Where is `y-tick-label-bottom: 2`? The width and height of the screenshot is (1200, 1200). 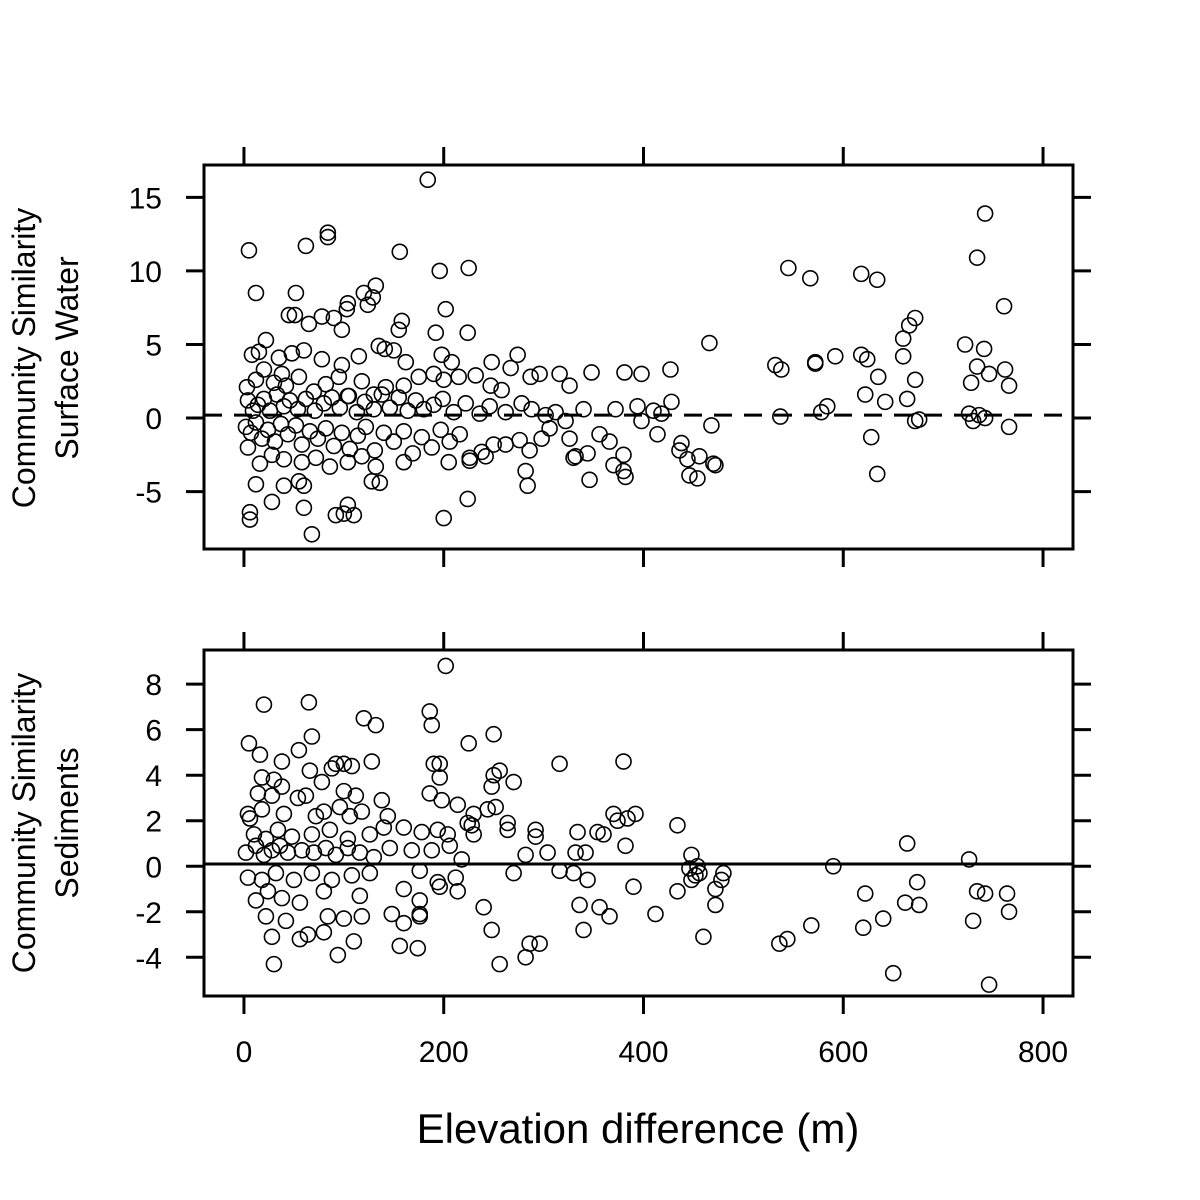 y-tick-label-bottom: 2 is located at coordinates (153, 822).